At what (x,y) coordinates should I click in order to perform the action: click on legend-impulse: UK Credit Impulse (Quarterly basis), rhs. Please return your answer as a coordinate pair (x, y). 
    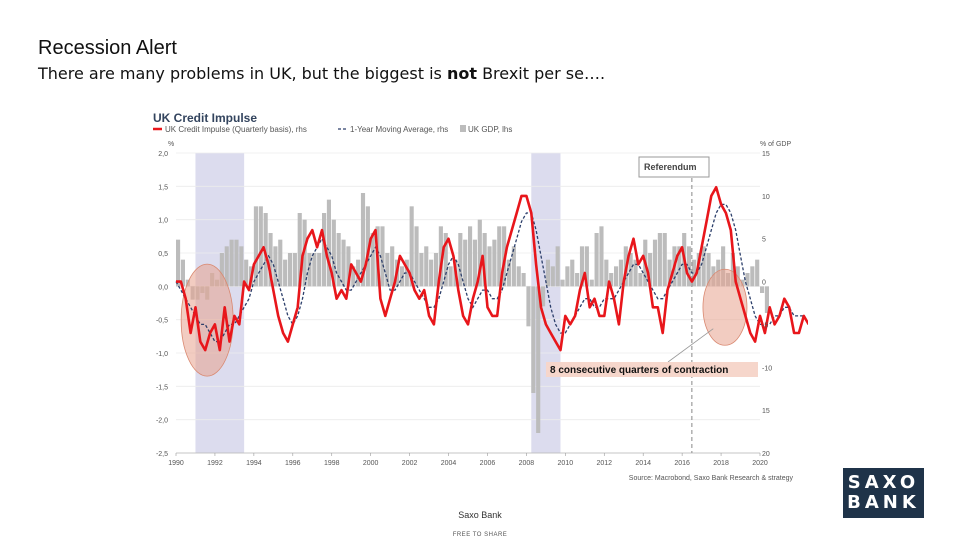
    Looking at the image, I should click on (236, 129).